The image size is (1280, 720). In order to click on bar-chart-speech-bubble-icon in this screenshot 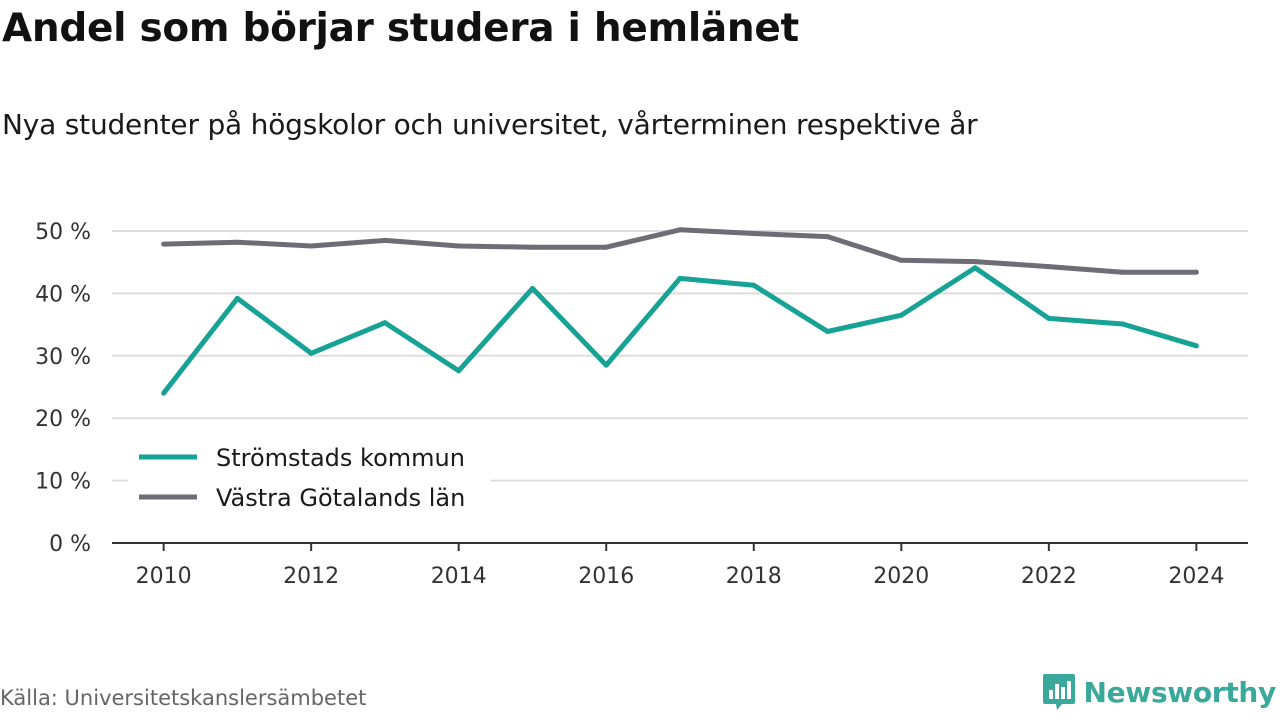, I will do `click(1058, 692)`.